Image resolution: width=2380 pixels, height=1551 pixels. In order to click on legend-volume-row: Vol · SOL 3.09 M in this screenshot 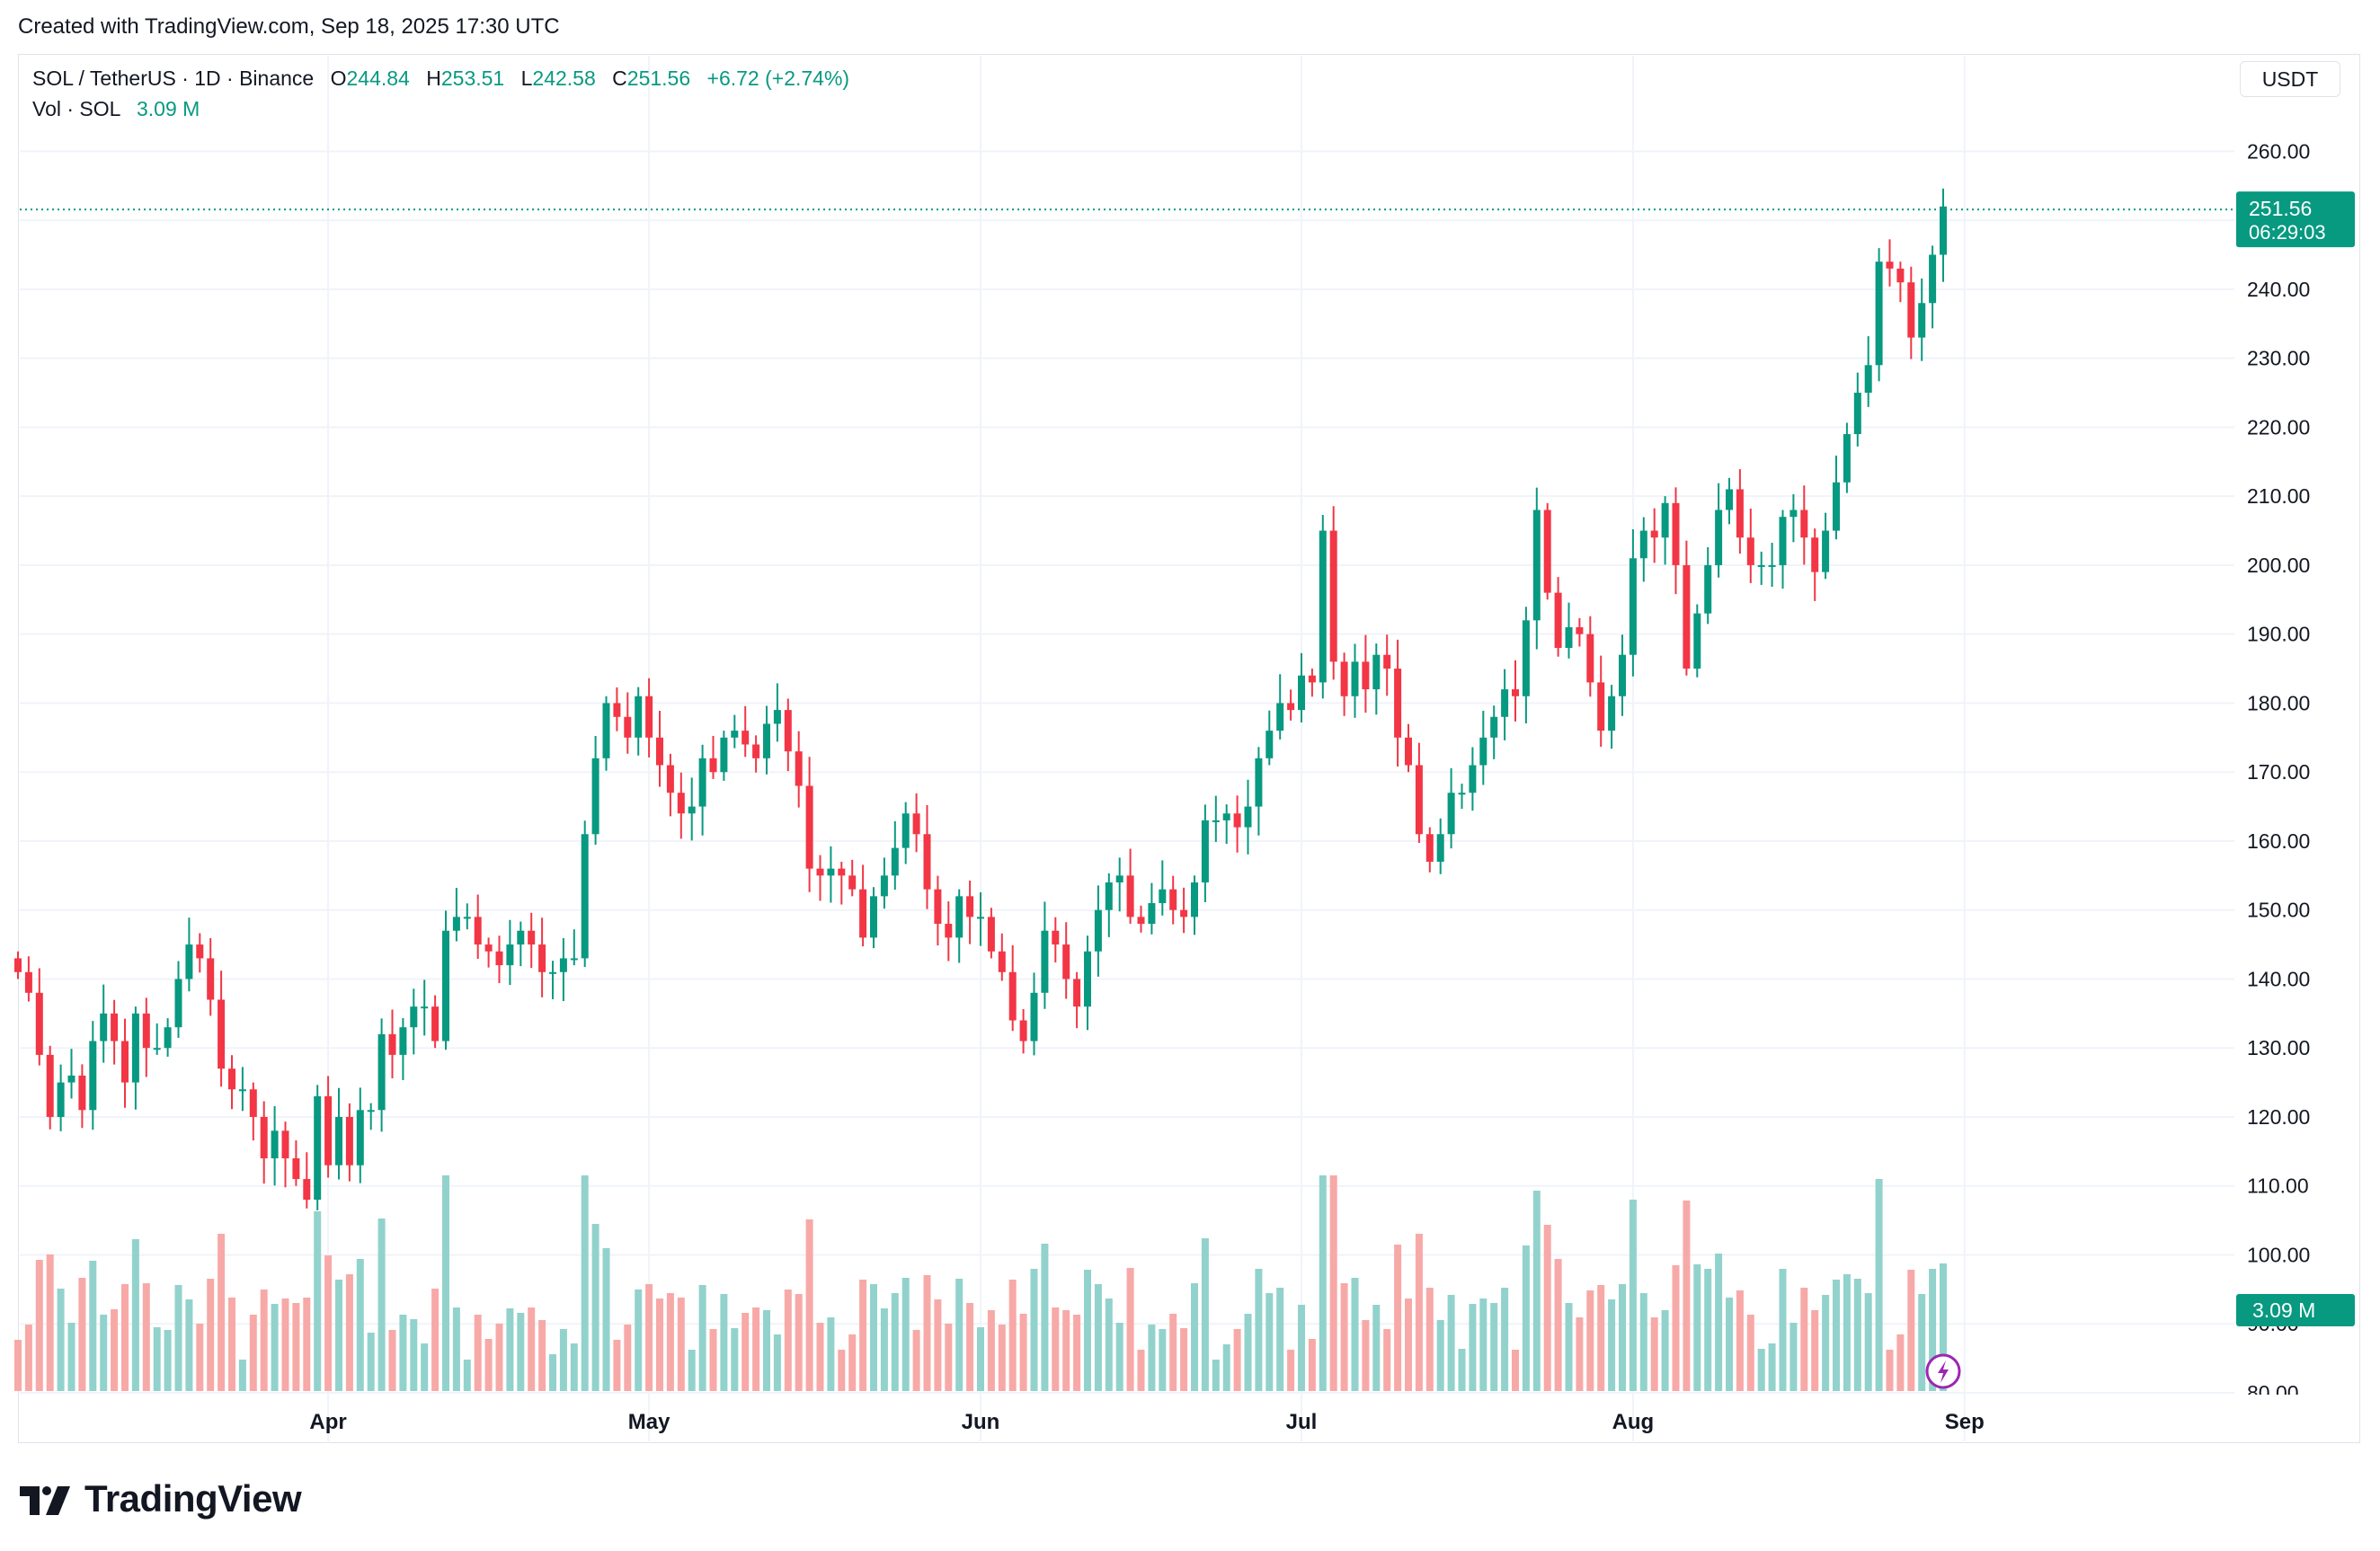, I will do `click(440, 108)`.